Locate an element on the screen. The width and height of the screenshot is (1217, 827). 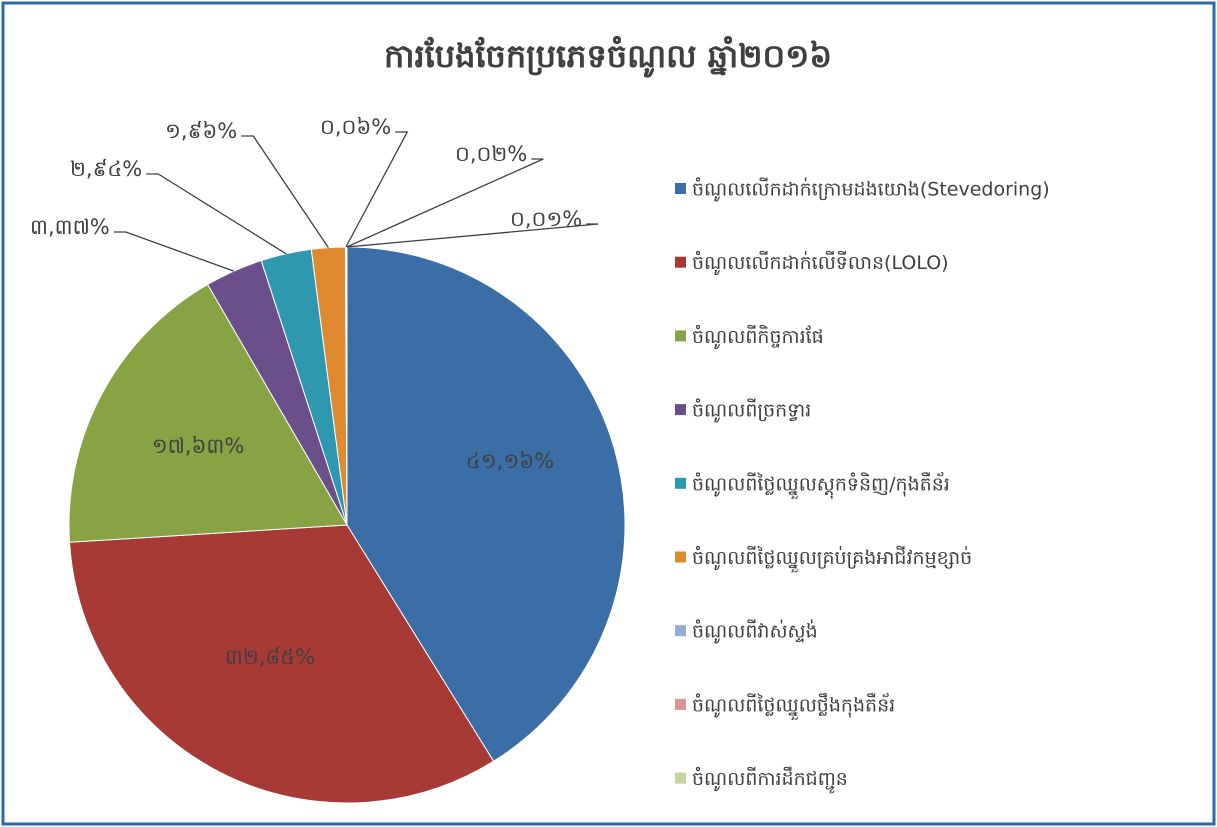
chart-title: ការបែងចែកប្រភេទចំណូល ឆ្នាំ២០១៦ is located at coordinates (608, 57).